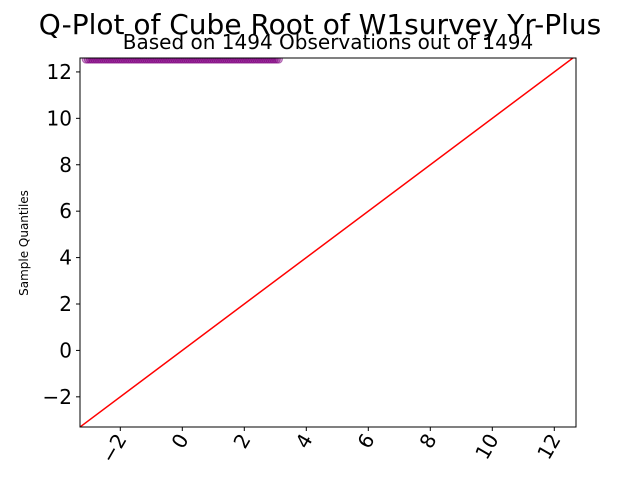 The height and width of the screenshot is (480, 640). What do you see at coordinates (59, 118) in the screenshot?
I see `y-tick-label: 10` at bounding box center [59, 118].